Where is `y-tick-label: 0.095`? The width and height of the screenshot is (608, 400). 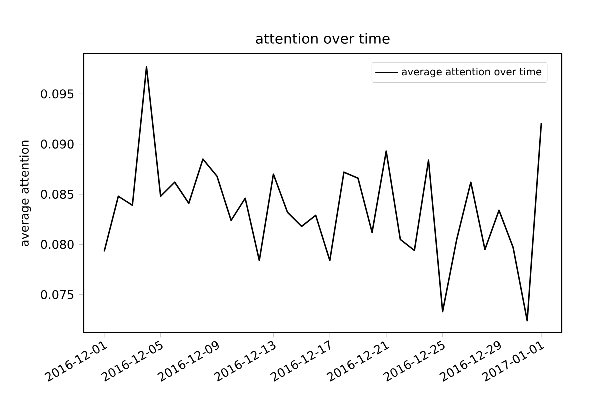
y-tick-label: 0.095 is located at coordinates (57, 94).